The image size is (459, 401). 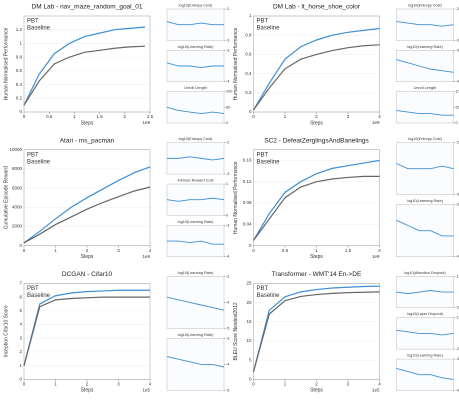 I want to click on y-tick-label: 4, so click(x=20, y=324).